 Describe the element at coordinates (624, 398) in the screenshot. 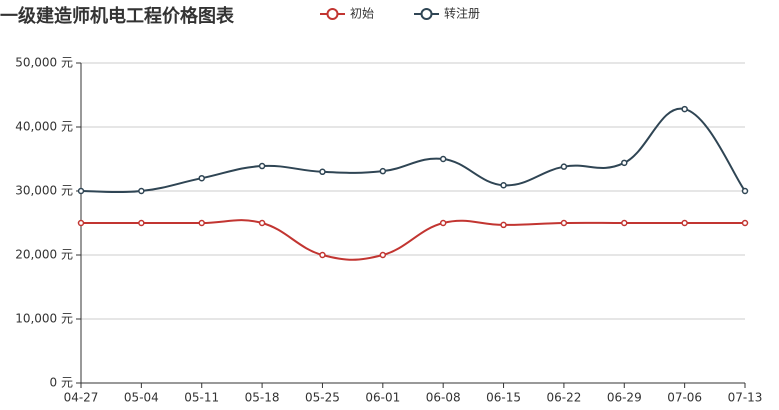

I see `x-tick-label: 06-29` at that location.